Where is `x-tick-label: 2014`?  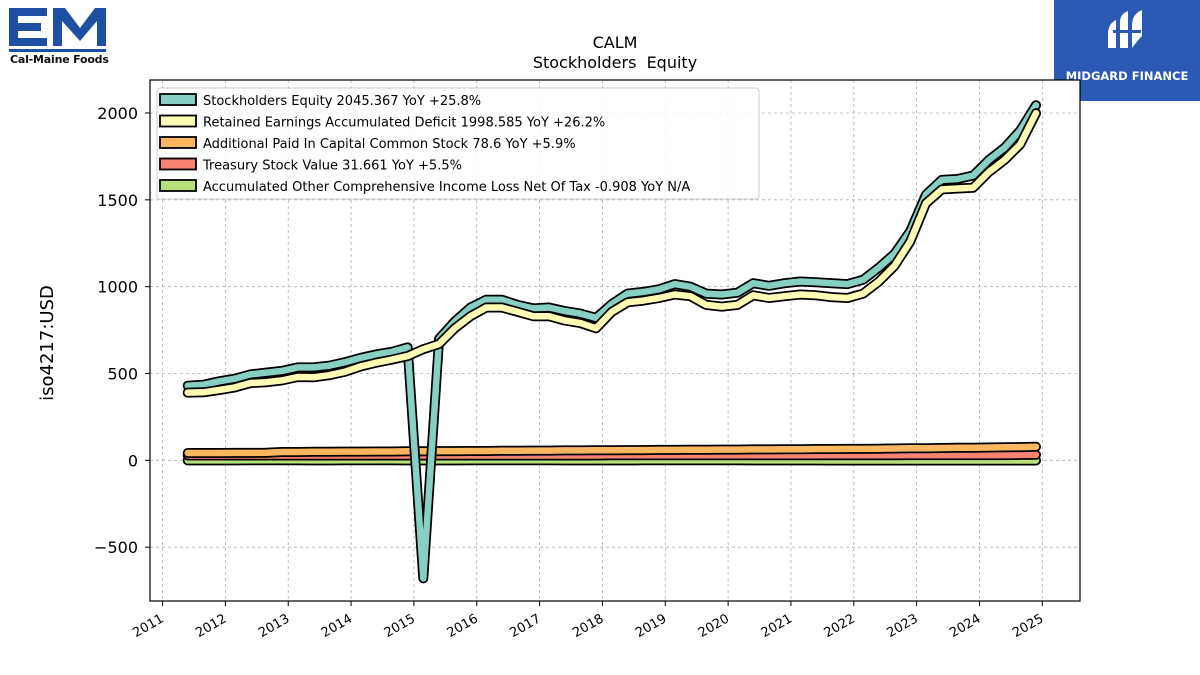 x-tick-label: 2014 is located at coordinates (337, 626).